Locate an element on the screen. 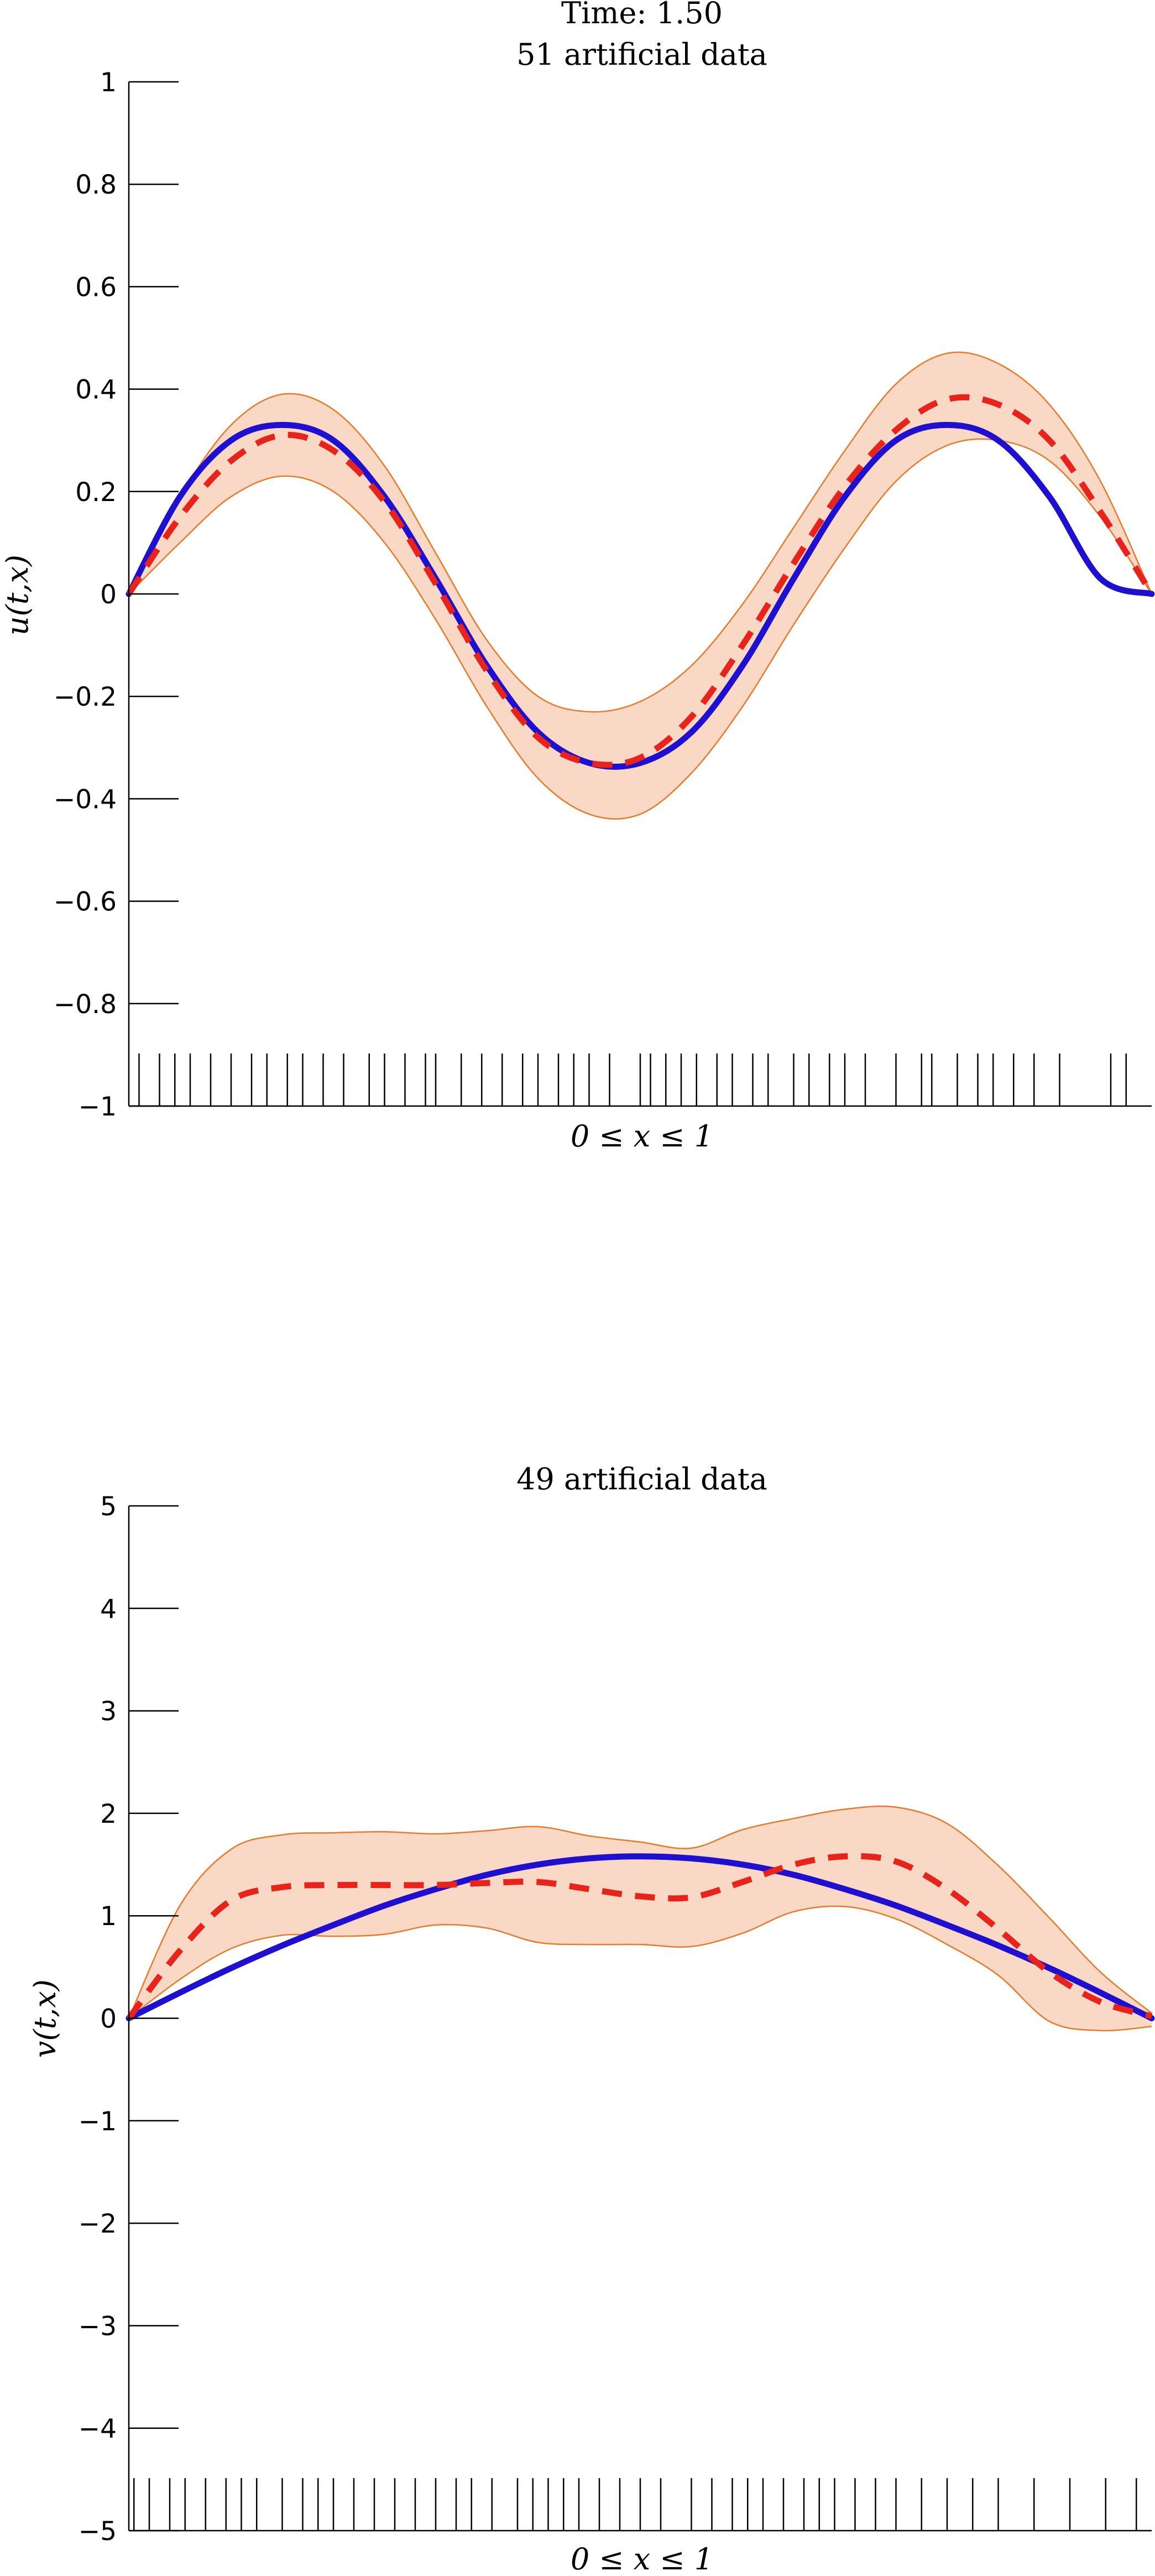  v-band-area is located at coordinates (641, 1918).